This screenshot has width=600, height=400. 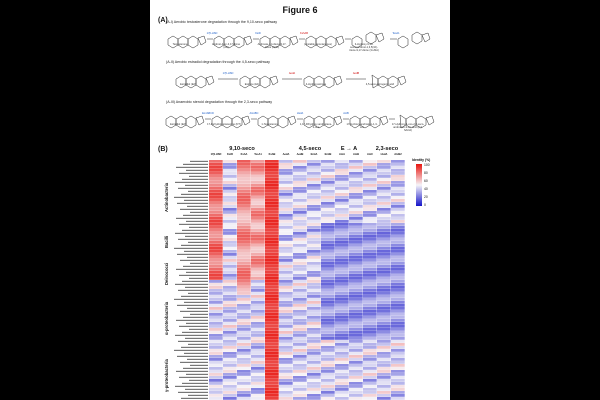 I want to click on lineage-actinobacteria: Actinobacteria, so click(x=166, y=197).